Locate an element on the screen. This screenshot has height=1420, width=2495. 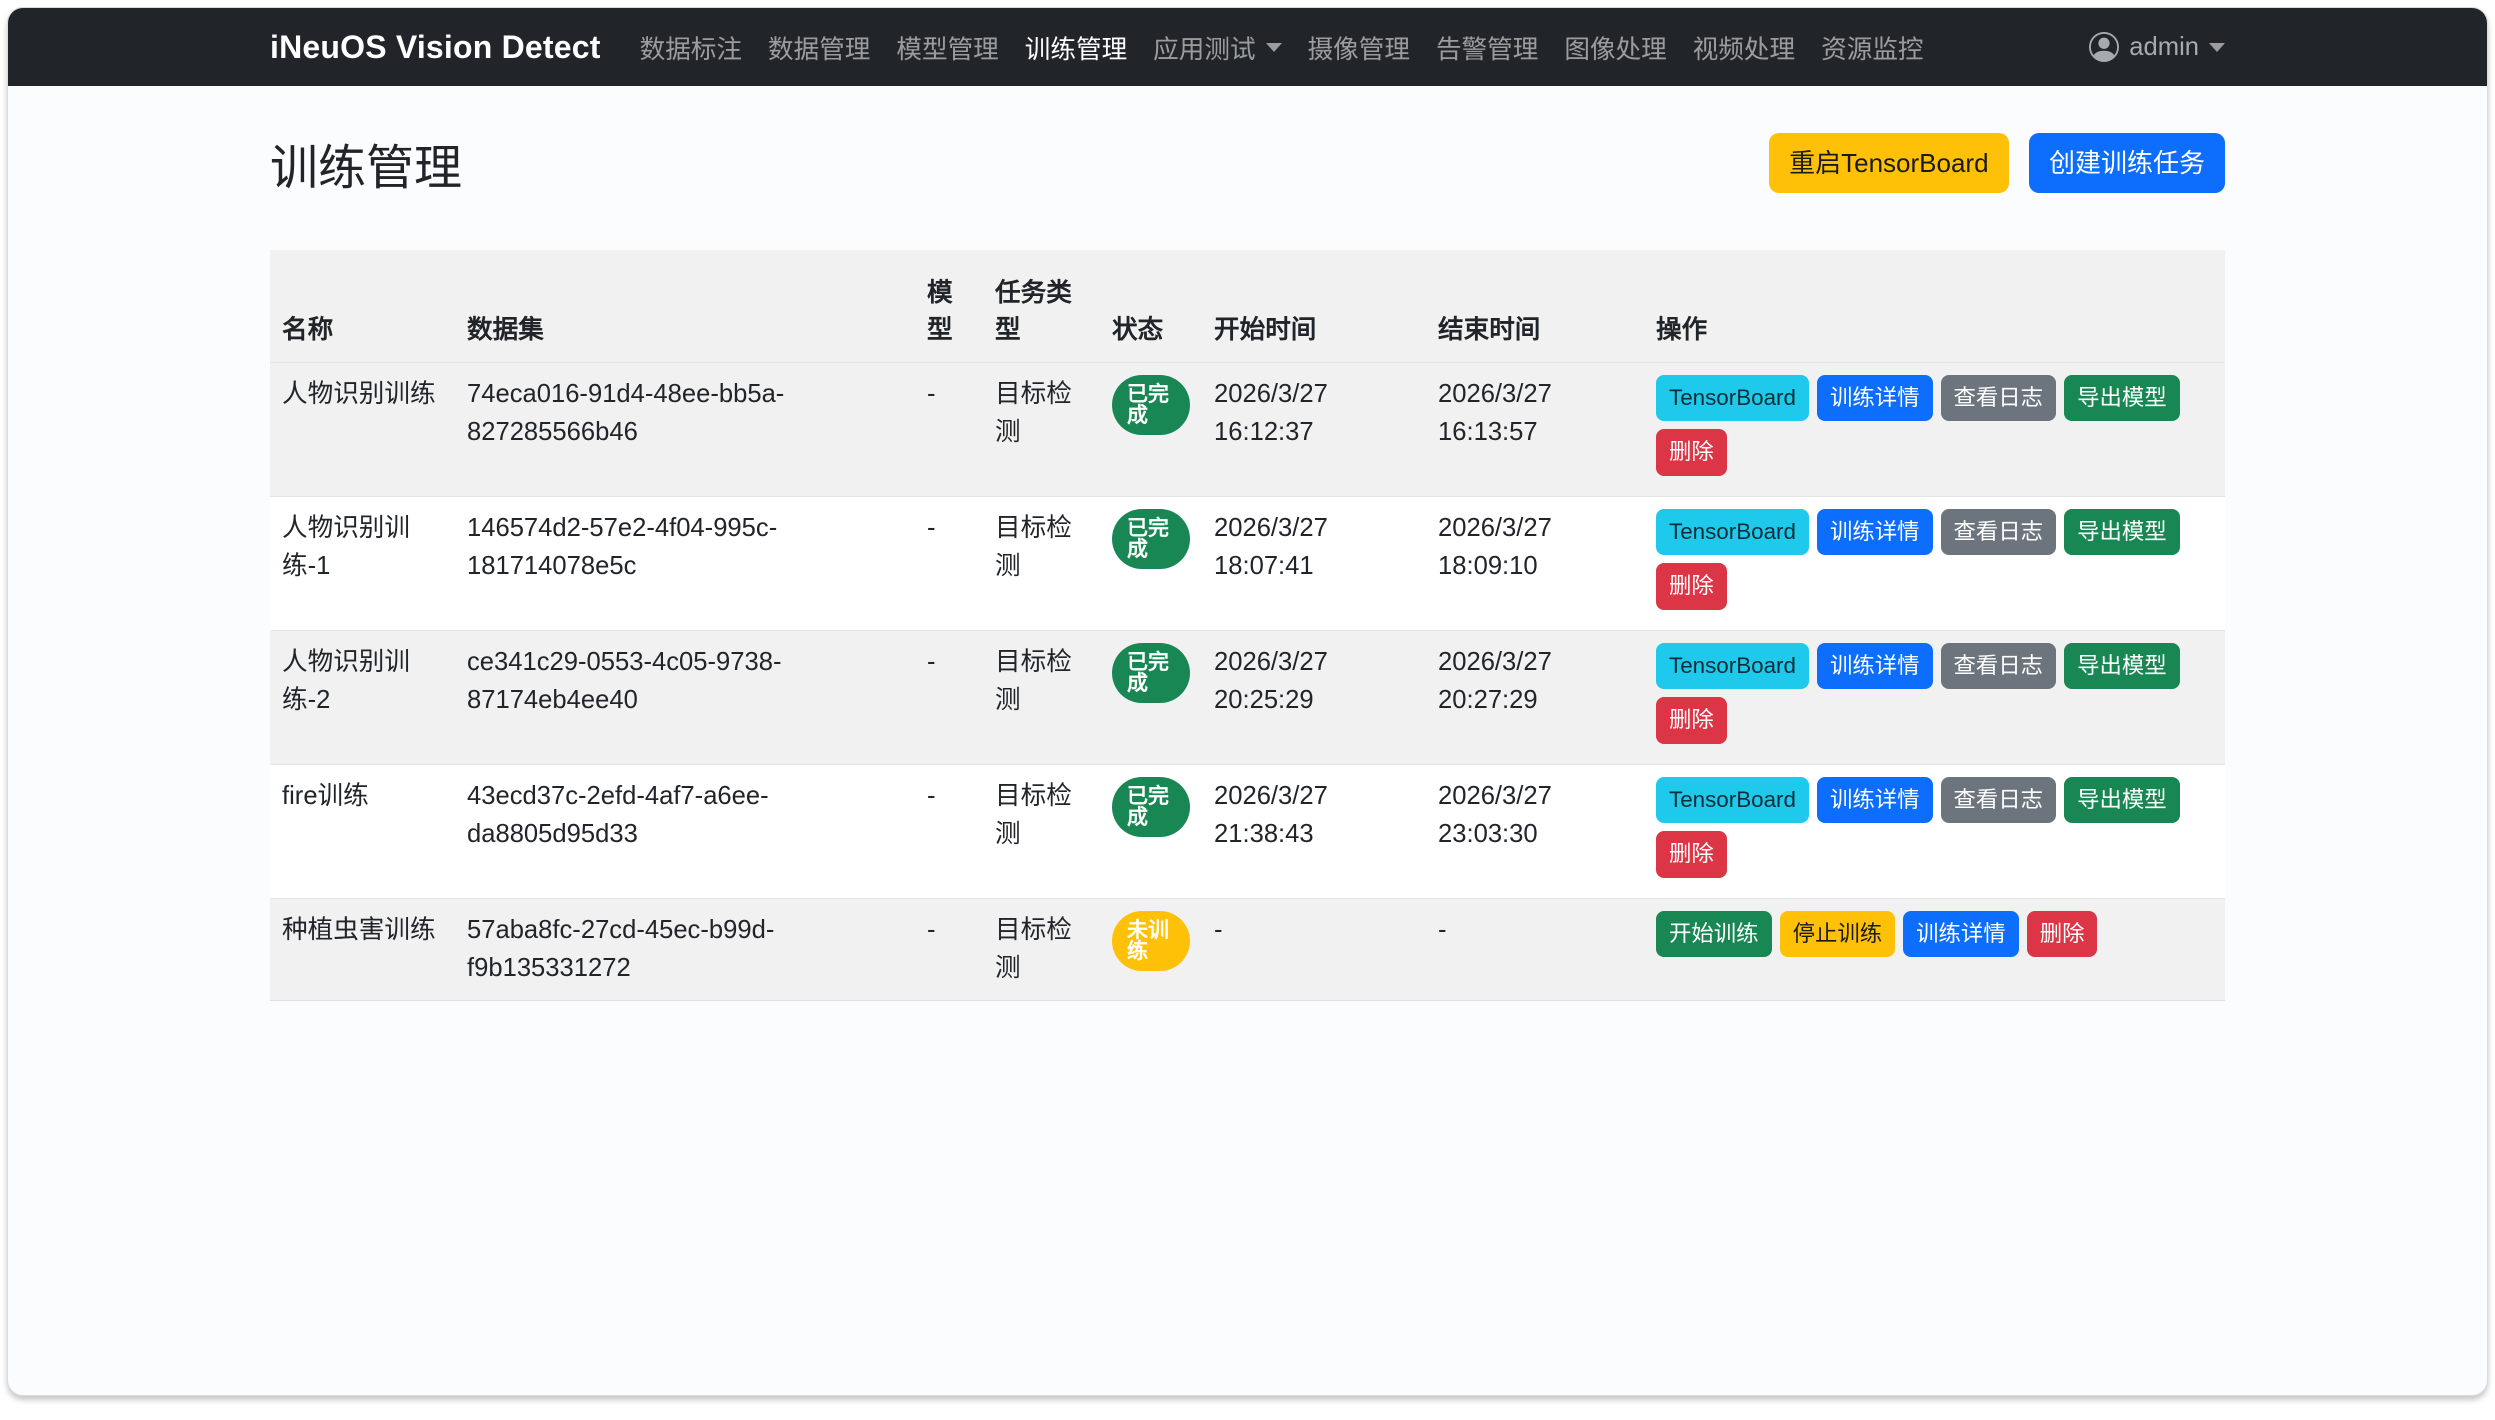
stop-training-button: 停止训练 is located at coordinates (1837, 934).